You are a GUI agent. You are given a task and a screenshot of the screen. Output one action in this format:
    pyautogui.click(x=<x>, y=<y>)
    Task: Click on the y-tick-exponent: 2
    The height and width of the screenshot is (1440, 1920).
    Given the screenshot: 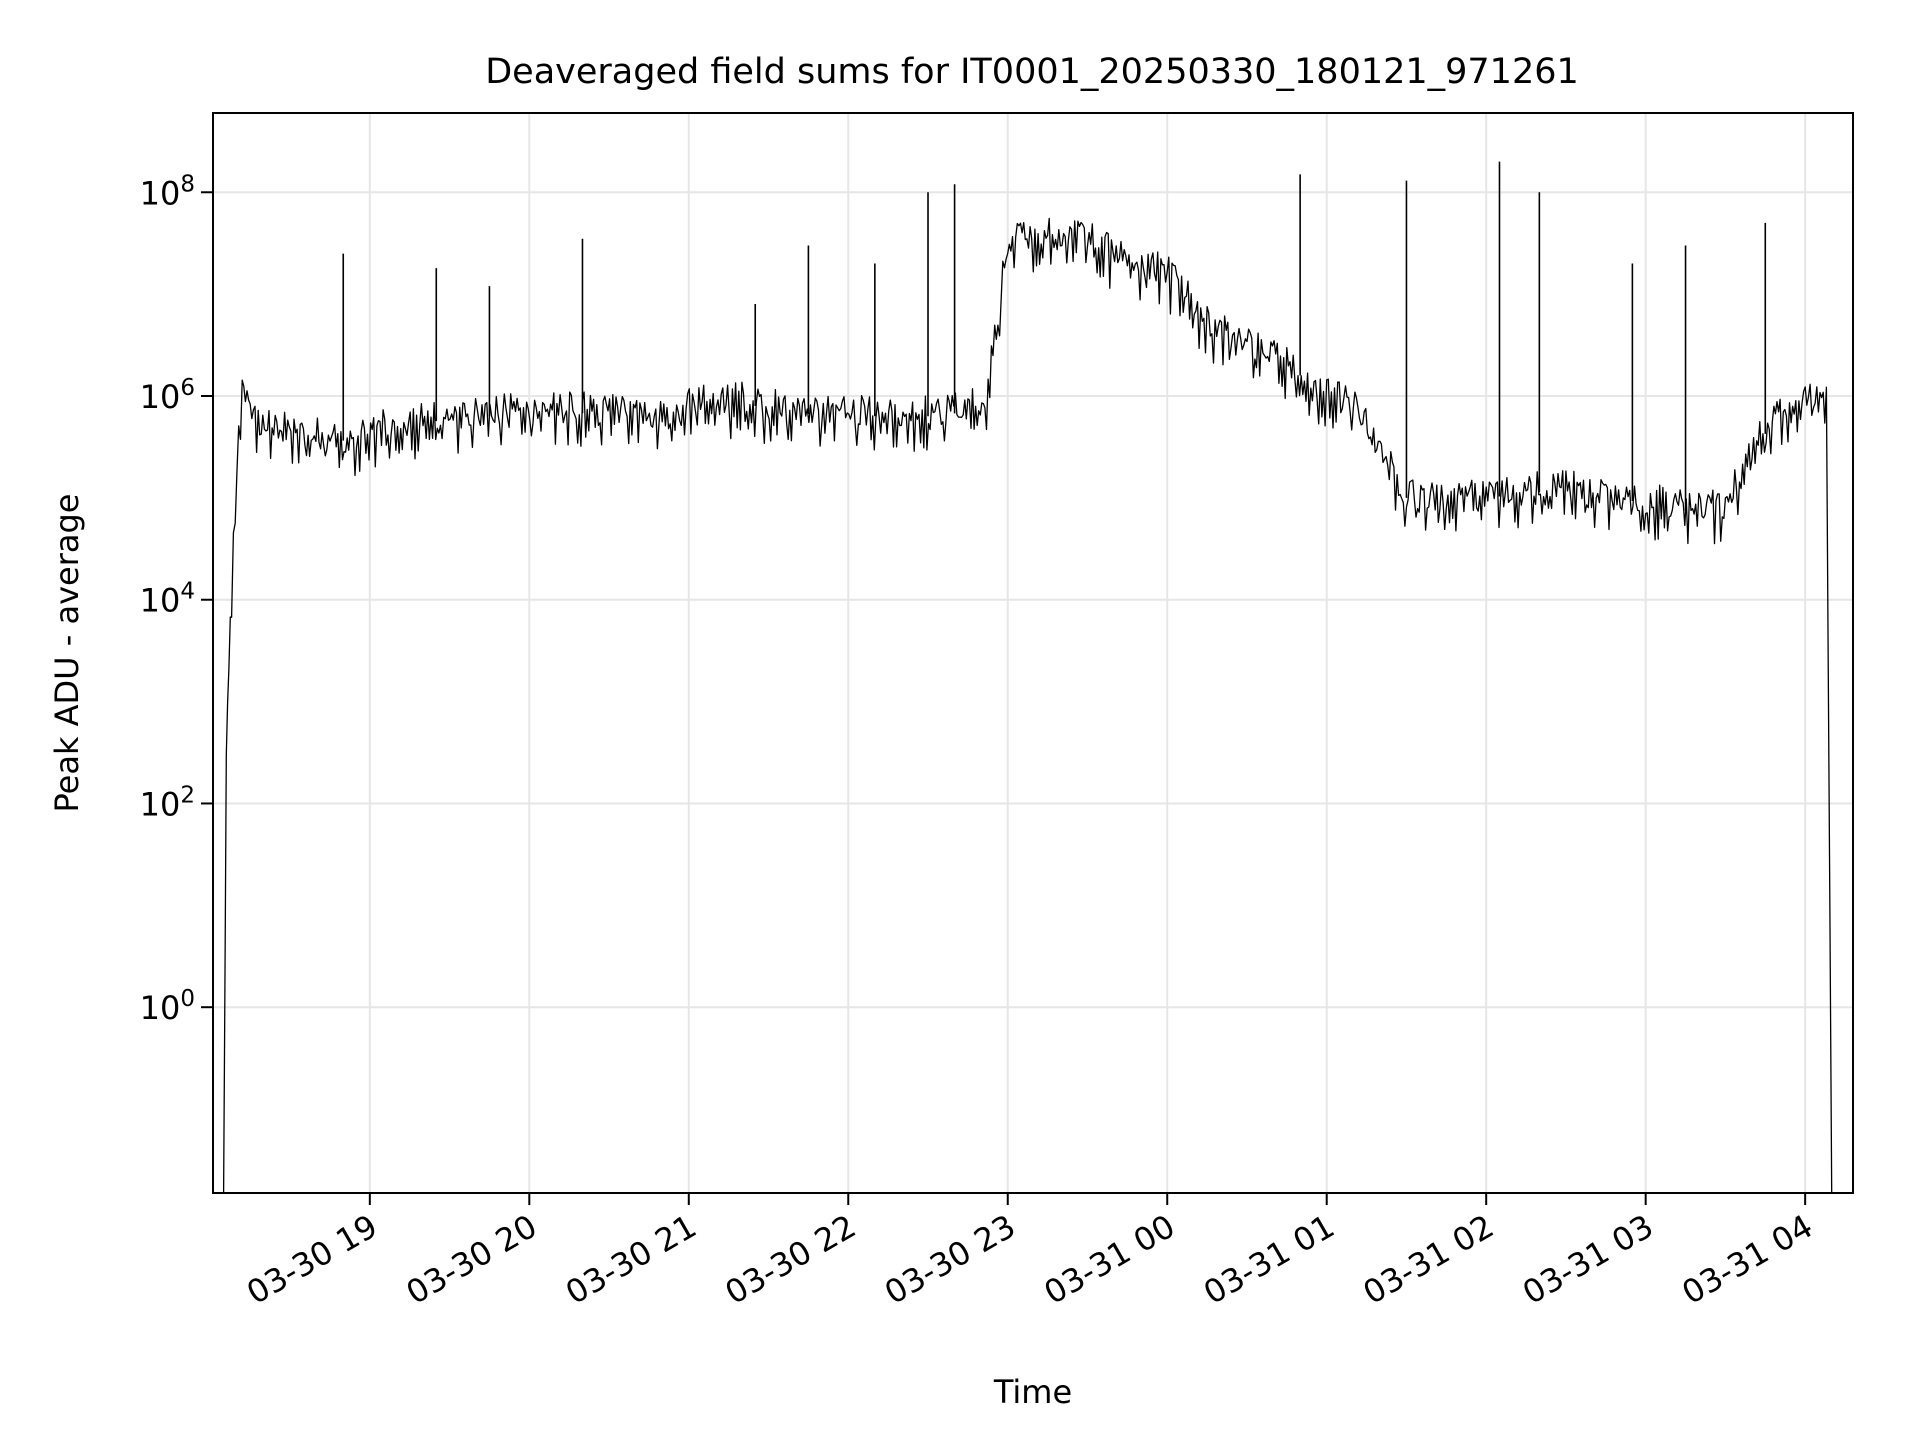 What is the action you would take?
    pyautogui.click(x=187, y=795)
    